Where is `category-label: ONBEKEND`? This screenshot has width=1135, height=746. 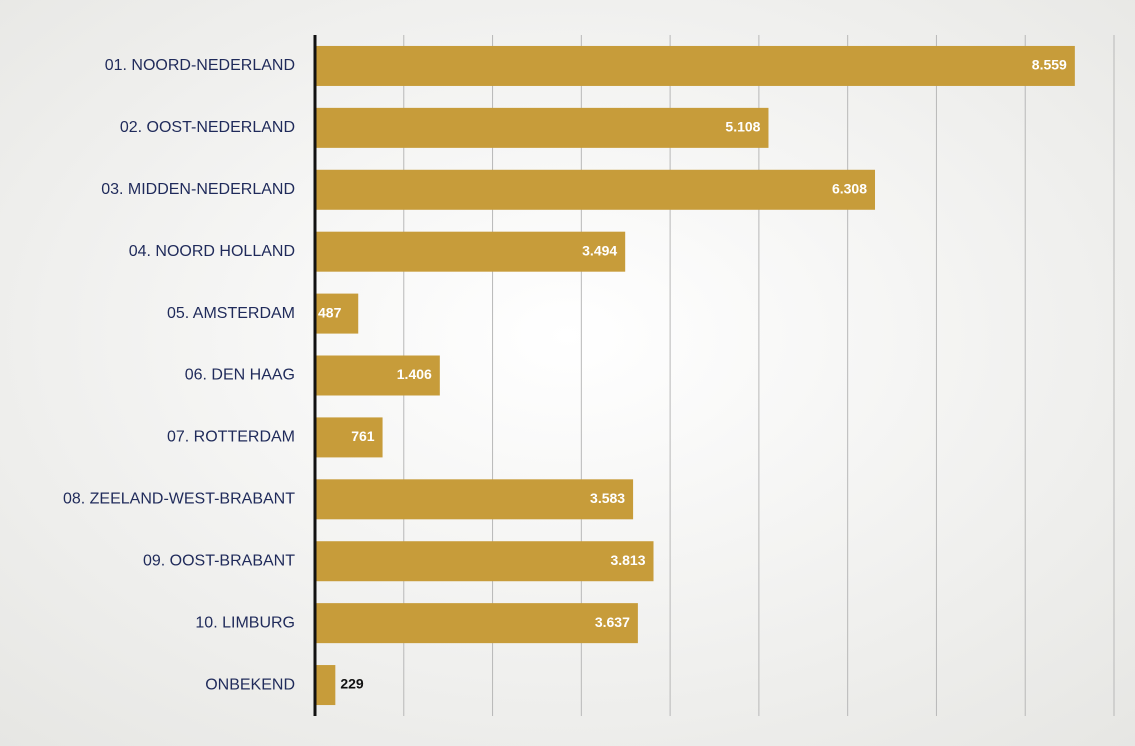
category-label: ONBEKEND is located at coordinates (250, 684).